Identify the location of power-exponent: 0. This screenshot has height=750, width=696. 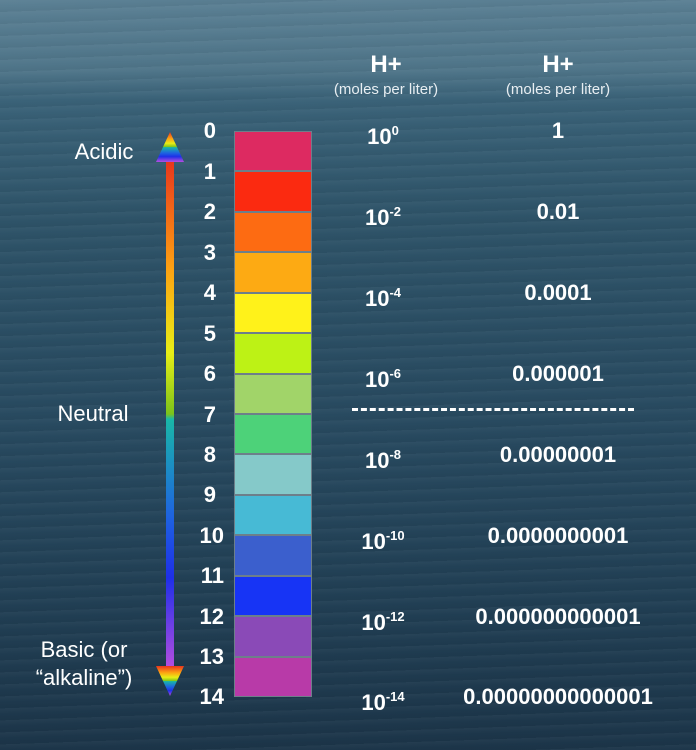
(395, 130).